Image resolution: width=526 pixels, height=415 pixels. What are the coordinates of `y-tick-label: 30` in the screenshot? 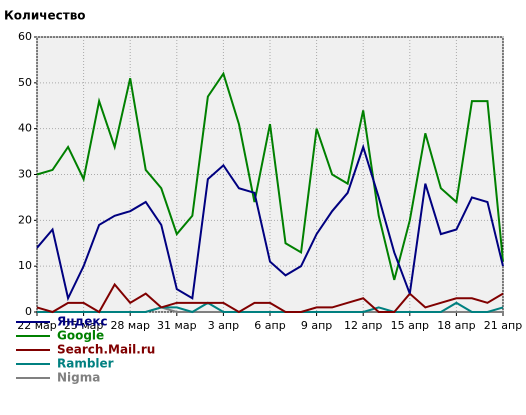 It's located at (25, 174).